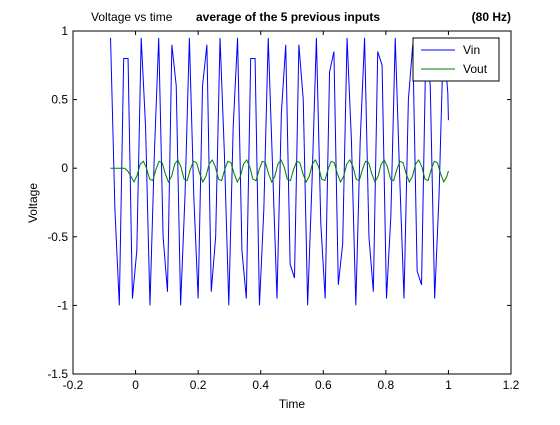 This screenshot has height=425, width=560. I want to click on y-tick-label: 1, so click(64, 31).